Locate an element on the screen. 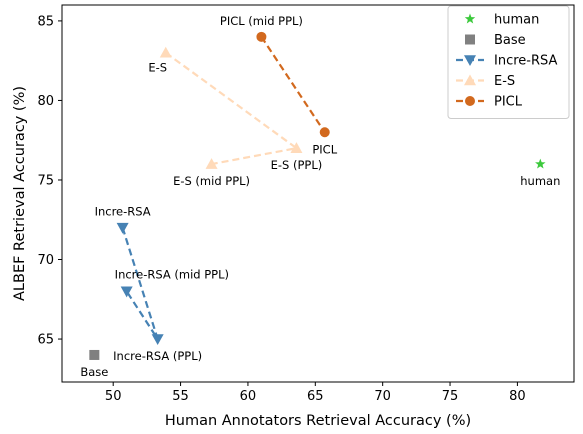 Image resolution: width=583 pixels, height=434 pixels. legend: human Base Incre-RSA E-S PICL is located at coordinates (508, 62).